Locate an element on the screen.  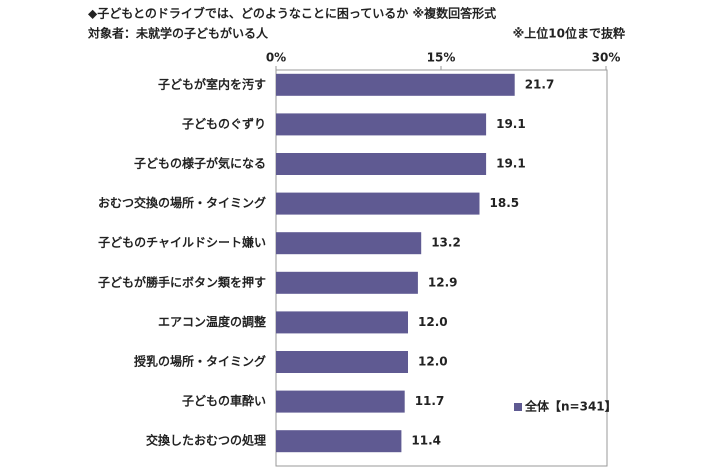
data-label: 21.7 is located at coordinates (540, 84).